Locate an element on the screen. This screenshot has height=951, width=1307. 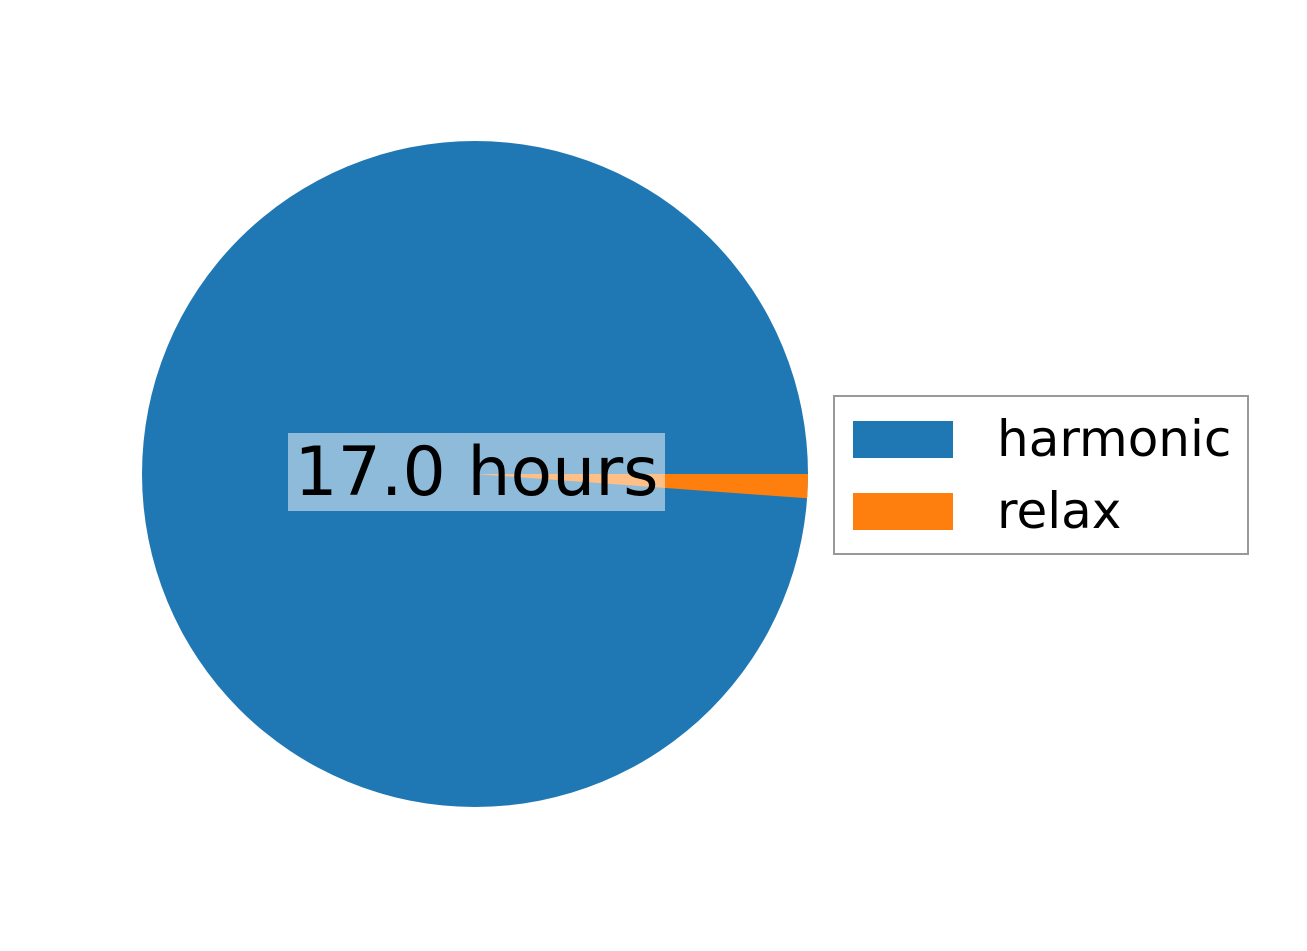
legend-label-harmonic: harmonic is located at coordinates (1114, 439).